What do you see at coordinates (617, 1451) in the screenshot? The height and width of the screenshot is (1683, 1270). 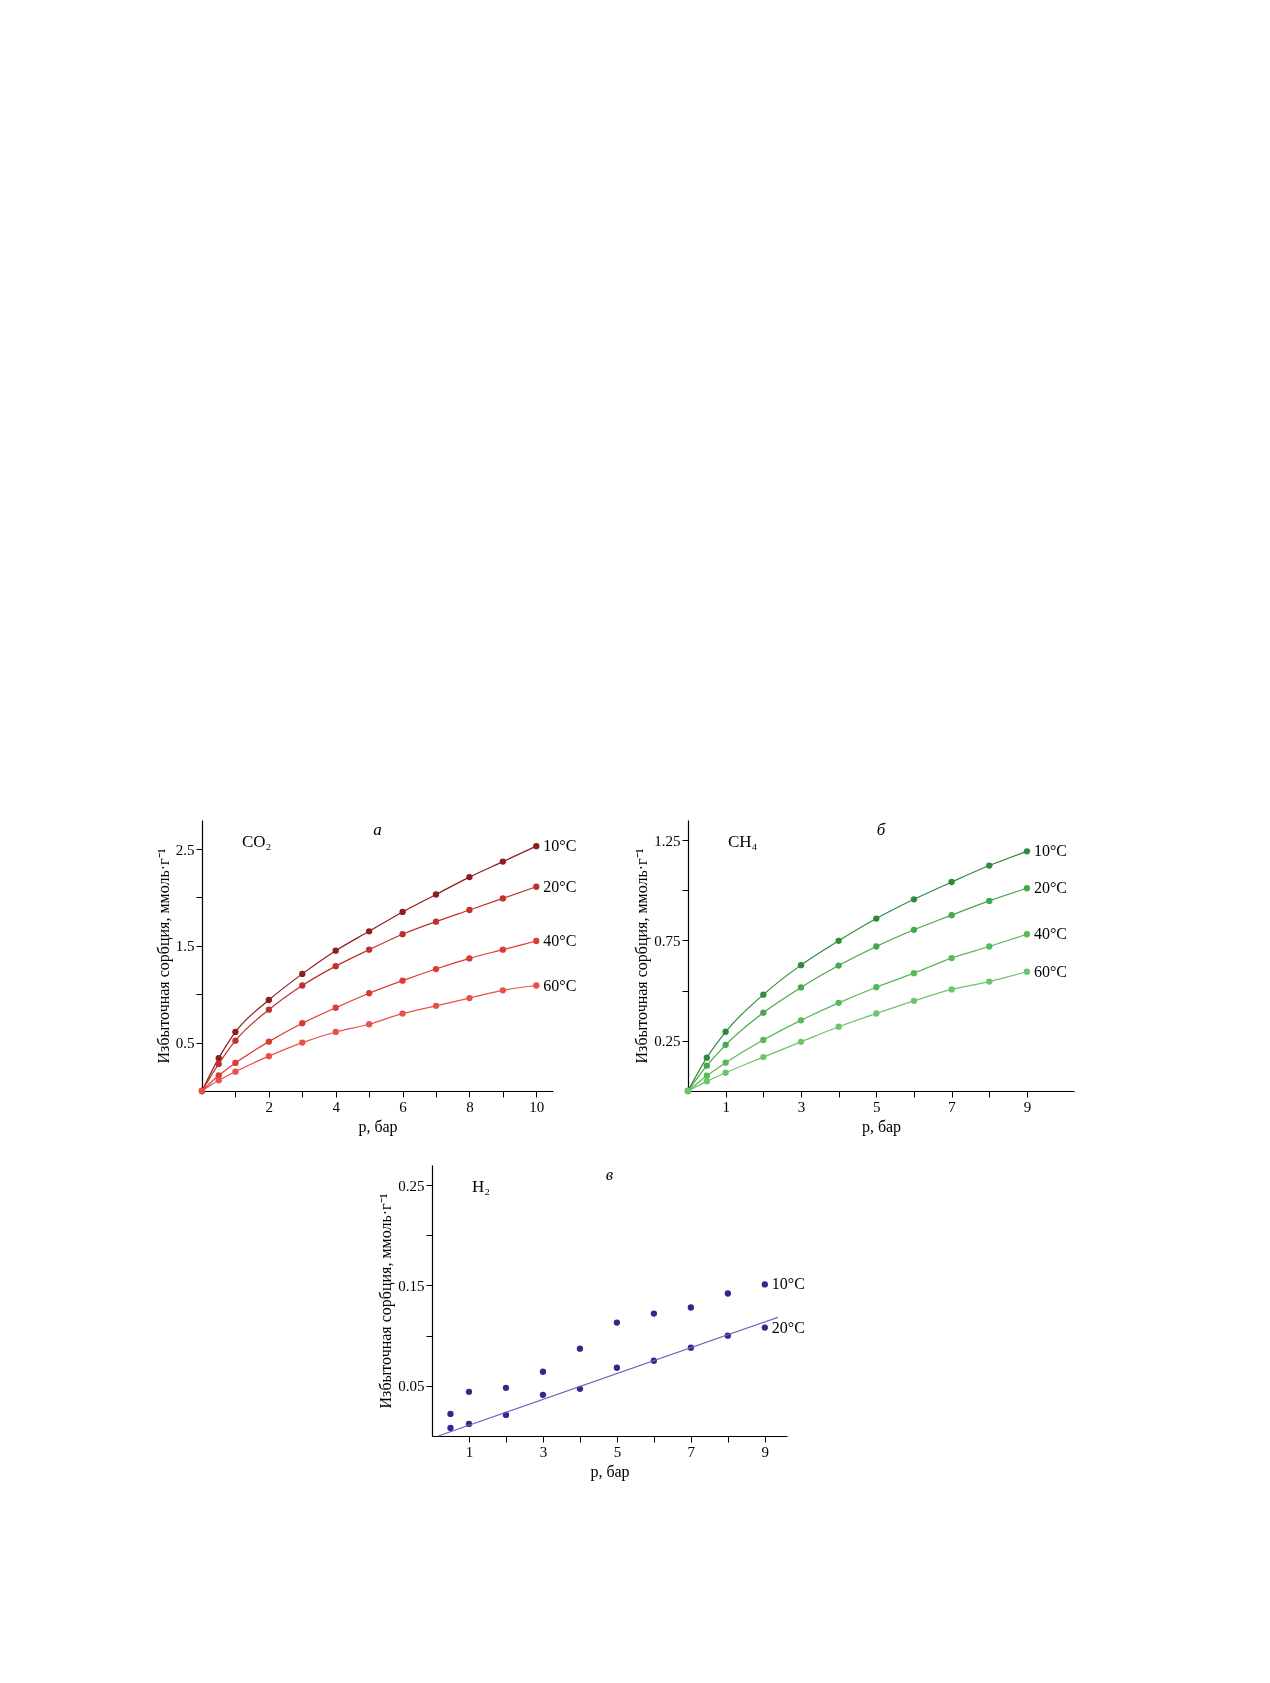 I see `x-tick-label: 5` at bounding box center [617, 1451].